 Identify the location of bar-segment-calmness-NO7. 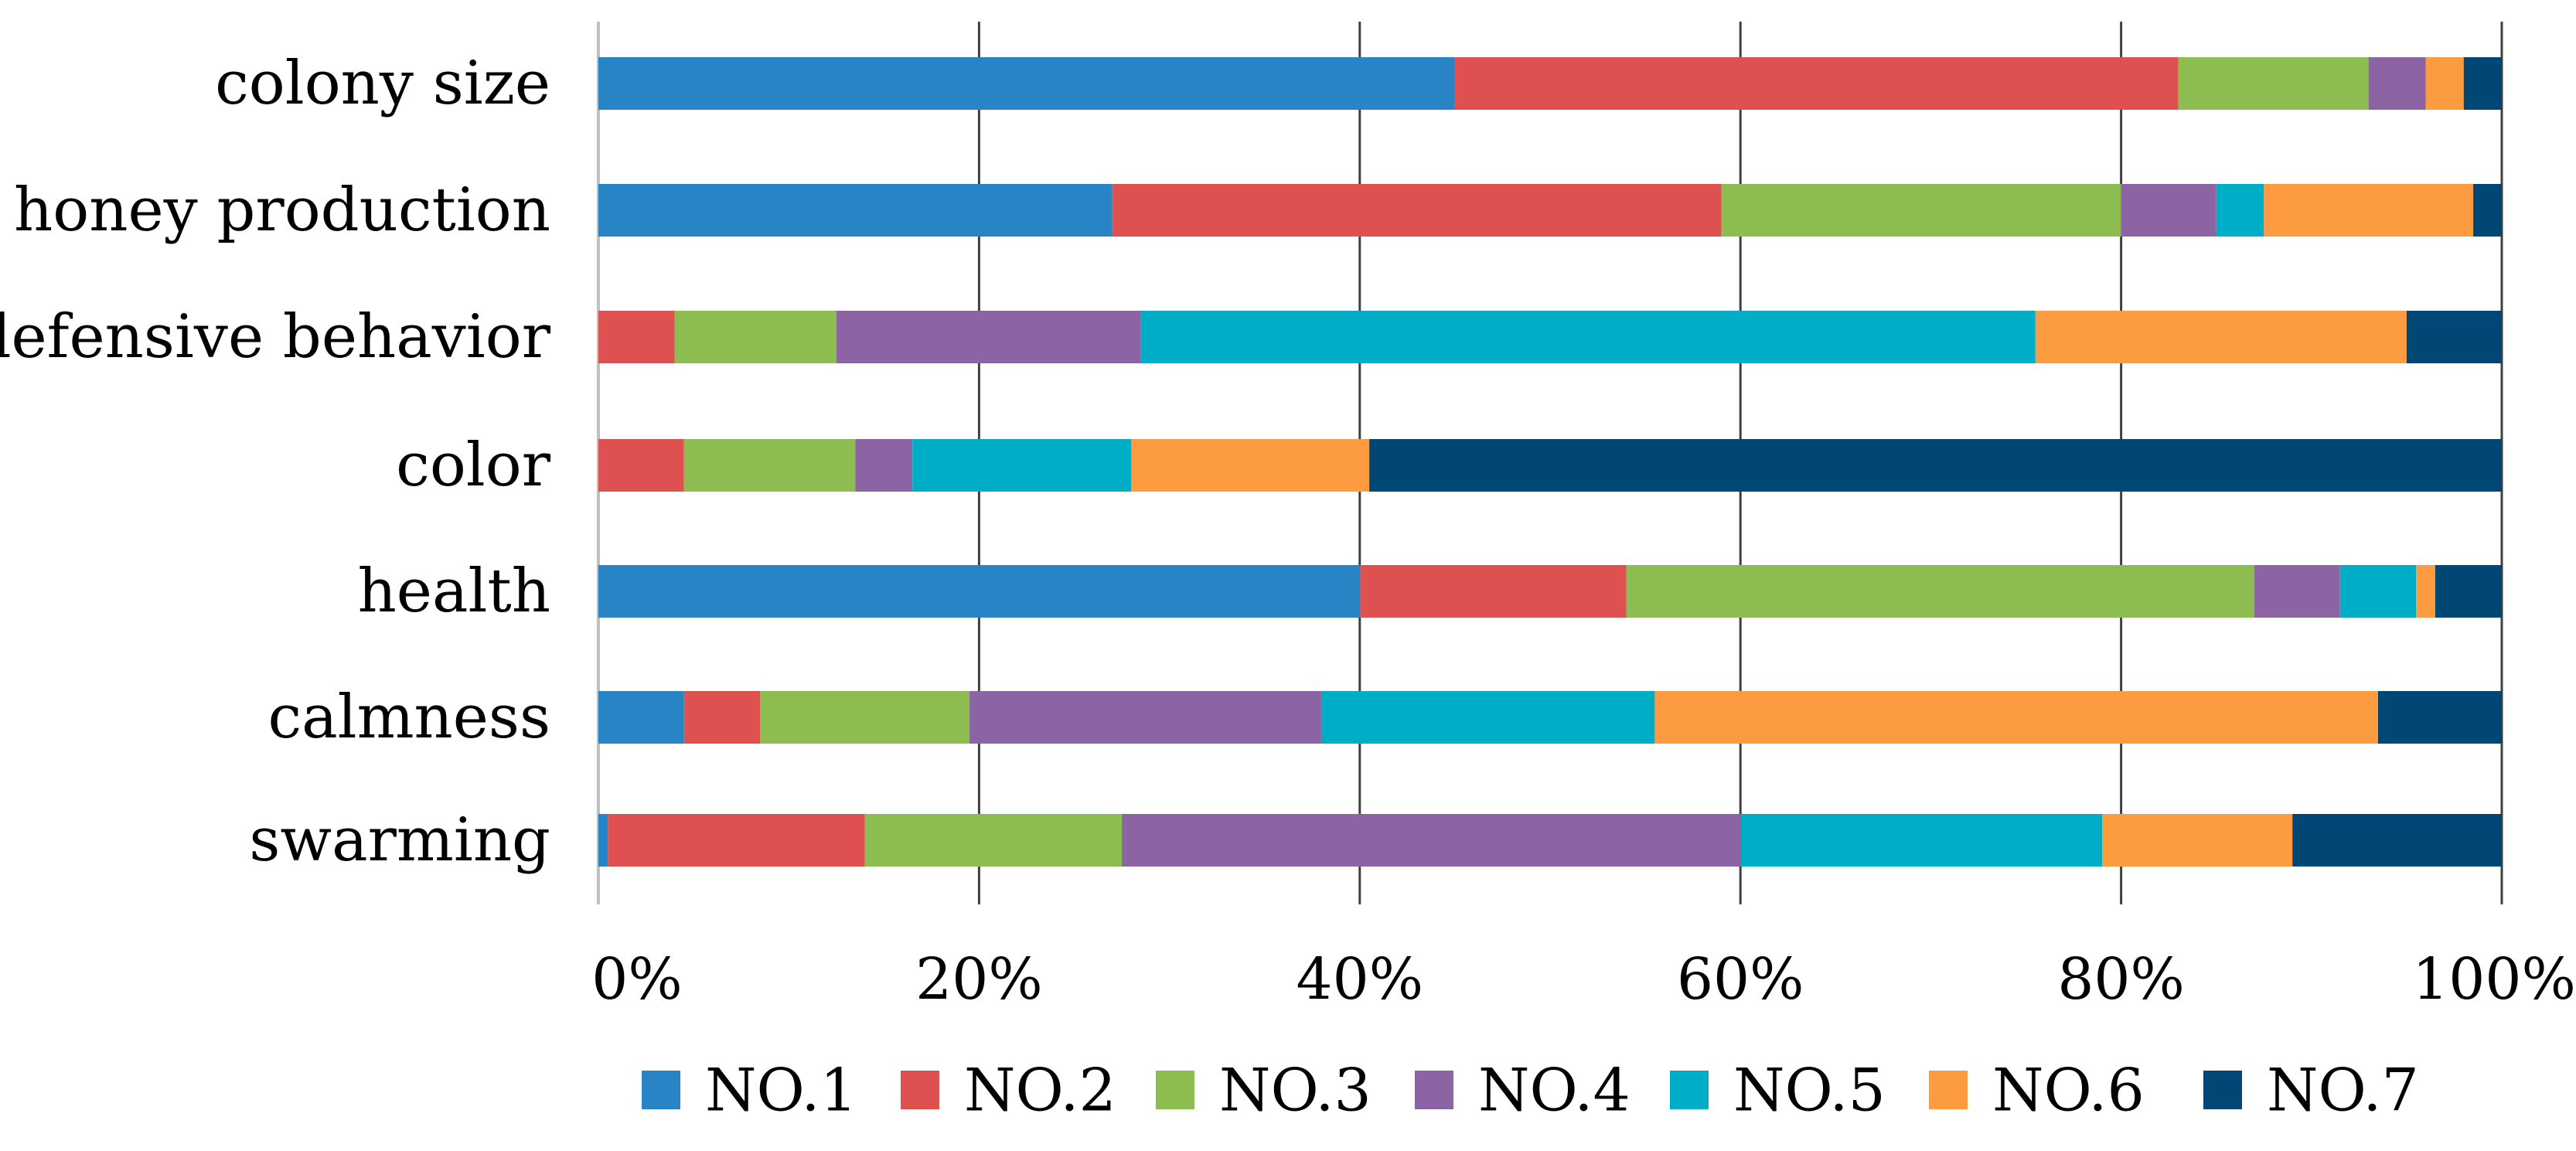
(2439, 718).